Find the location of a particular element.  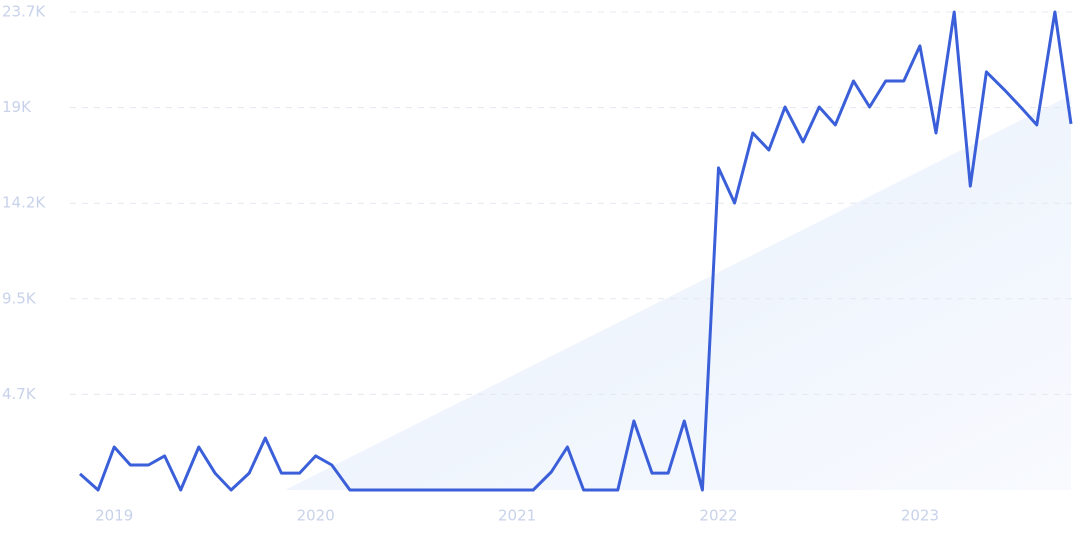

x-tick-label: 2020 is located at coordinates (316, 516).